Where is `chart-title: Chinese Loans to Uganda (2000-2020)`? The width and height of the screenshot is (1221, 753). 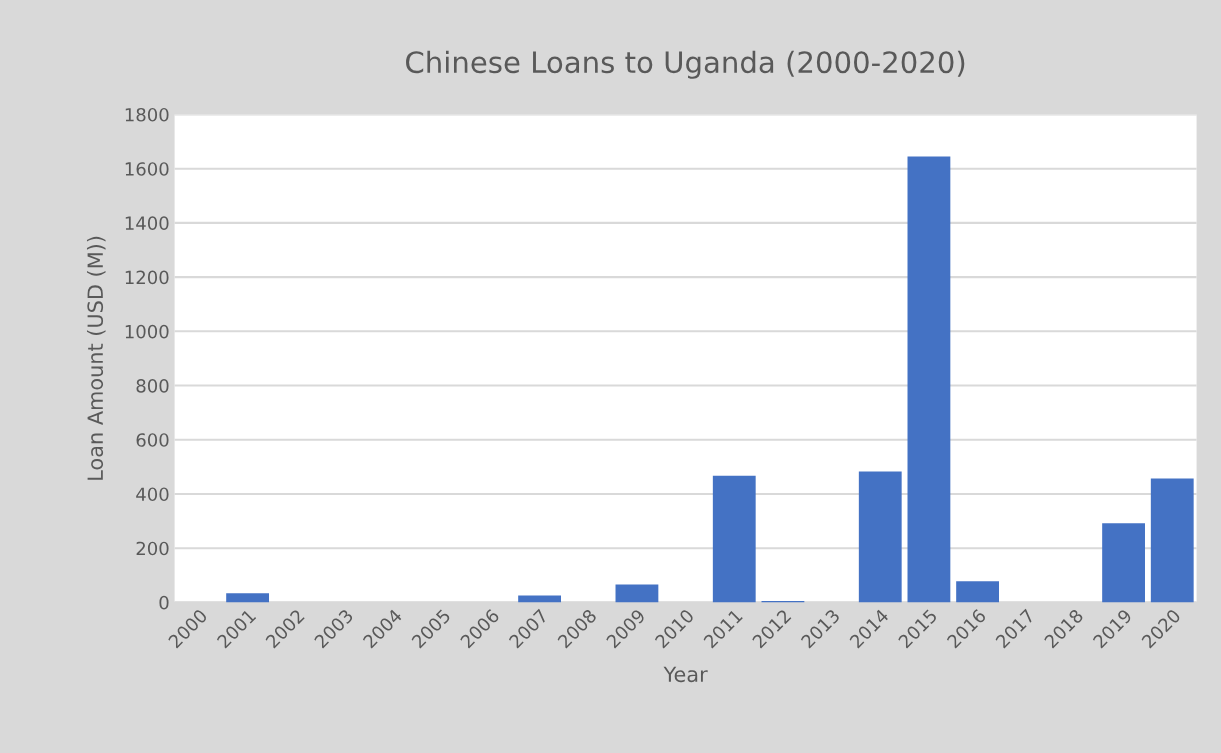 chart-title: Chinese Loans to Uganda (2000-2020) is located at coordinates (685, 64).